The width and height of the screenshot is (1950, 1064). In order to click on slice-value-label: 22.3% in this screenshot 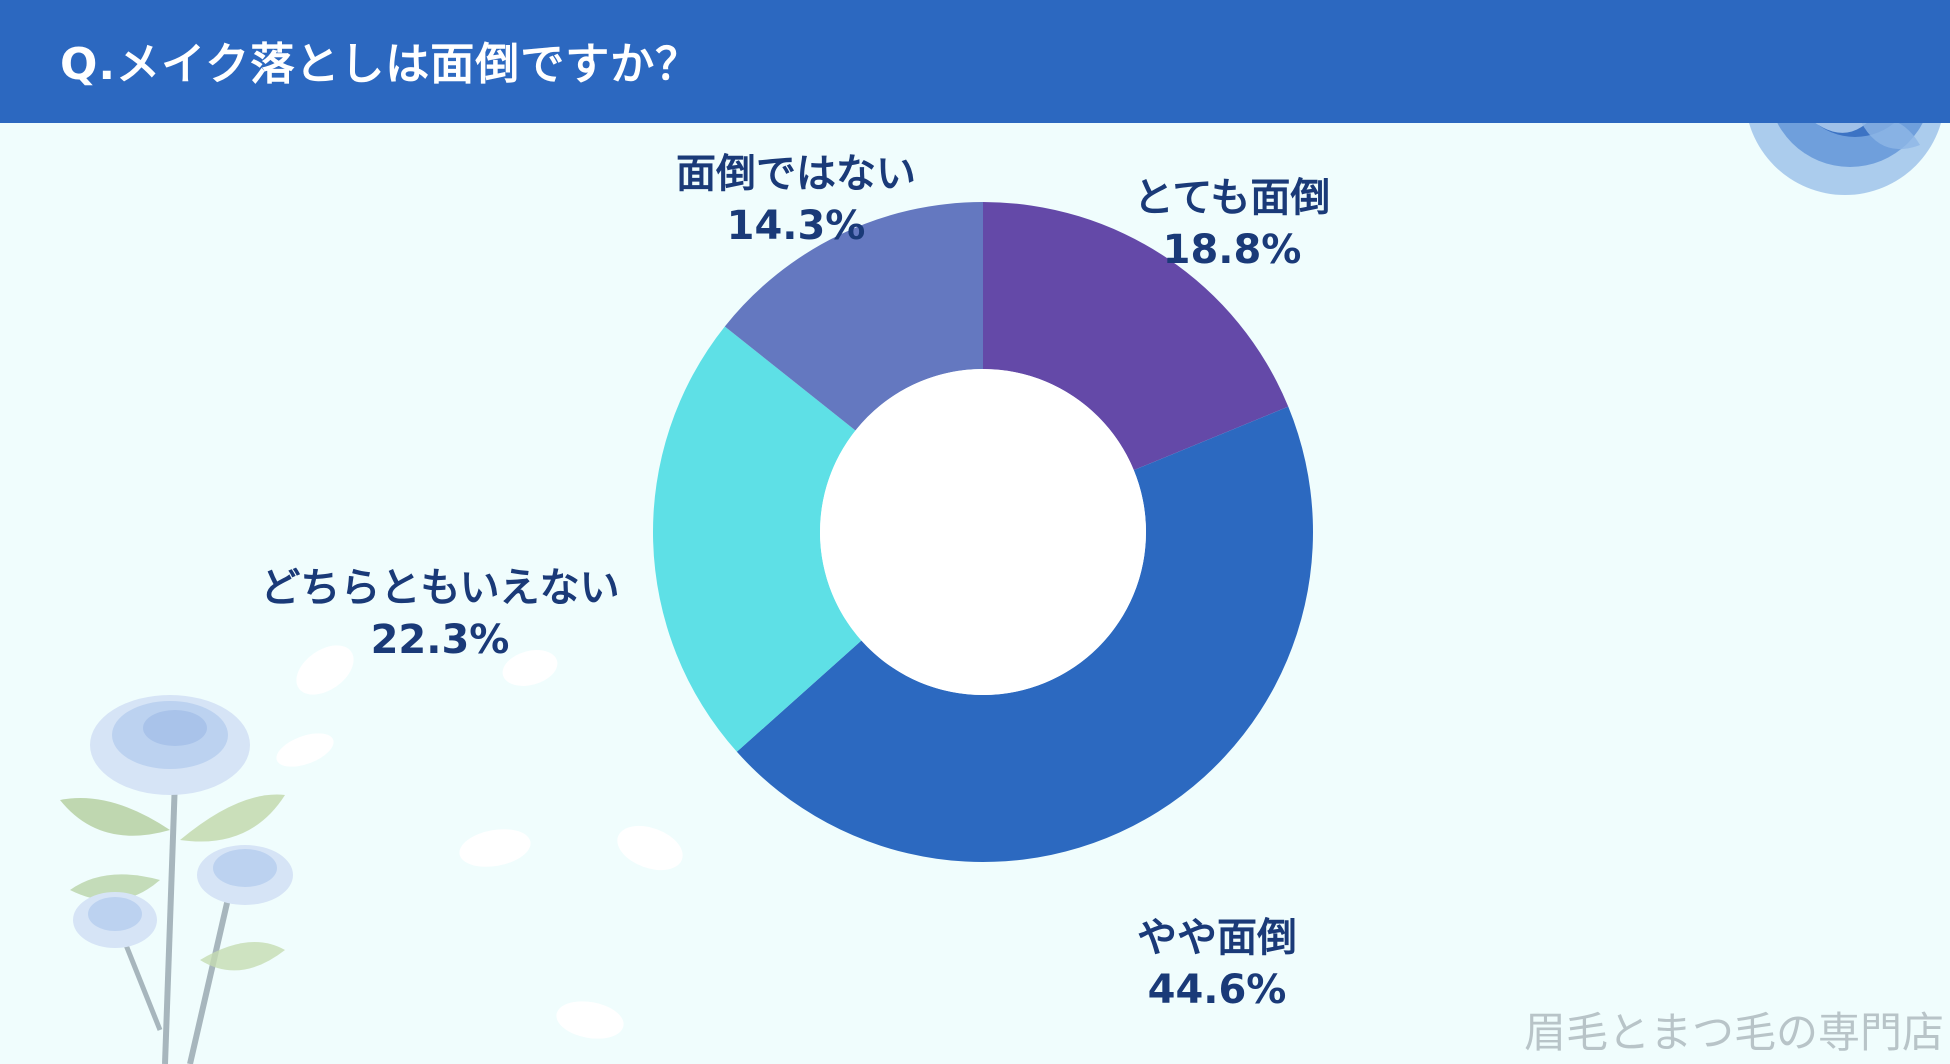, I will do `click(440, 640)`.